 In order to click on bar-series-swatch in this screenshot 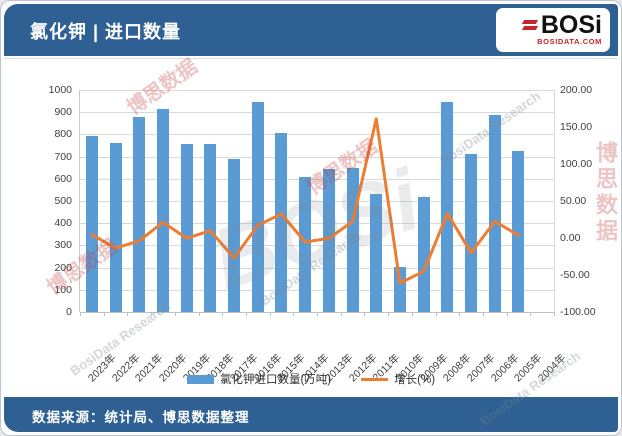, I will do `click(200, 379)`.